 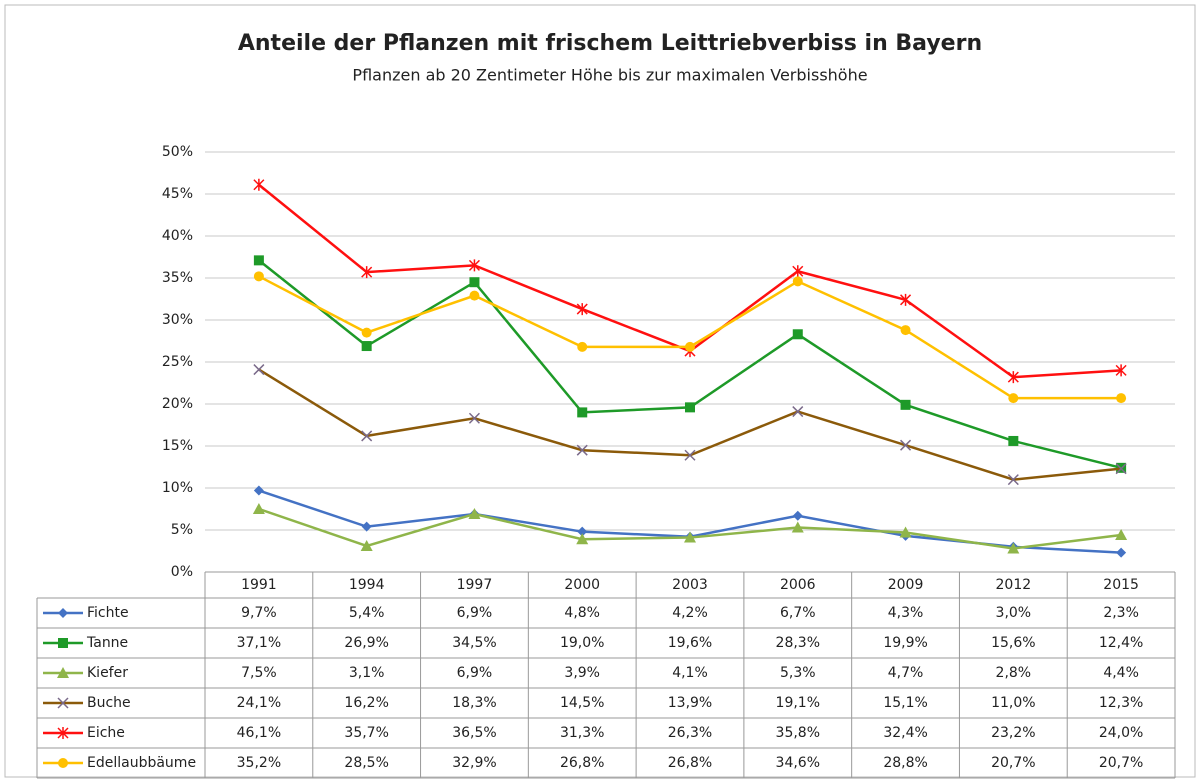 What do you see at coordinates (259, 763) in the screenshot?
I see `table-value: 35,2%` at bounding box center [259, 763].